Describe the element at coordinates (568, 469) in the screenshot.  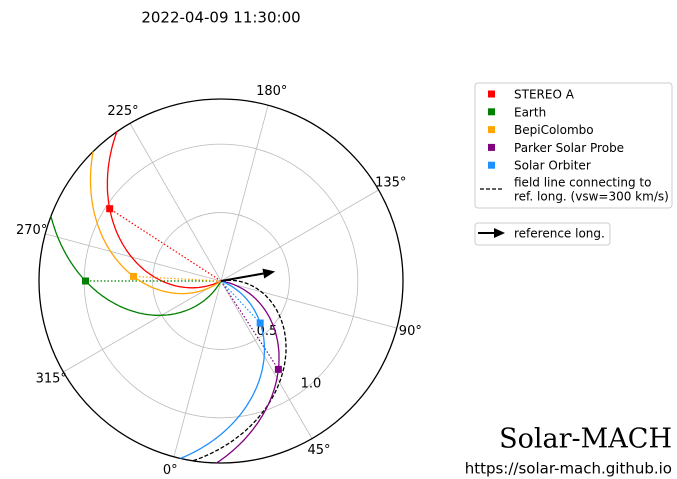
I see `url: https://solar-mach.github.io` at that location.